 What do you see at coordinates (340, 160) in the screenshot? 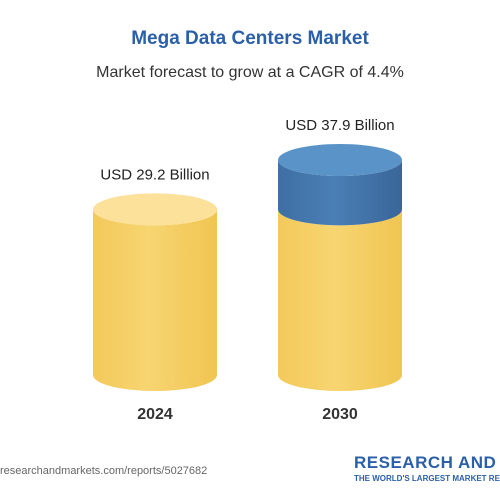
I see `bar-2030-top` at bounding box center [340, 160].